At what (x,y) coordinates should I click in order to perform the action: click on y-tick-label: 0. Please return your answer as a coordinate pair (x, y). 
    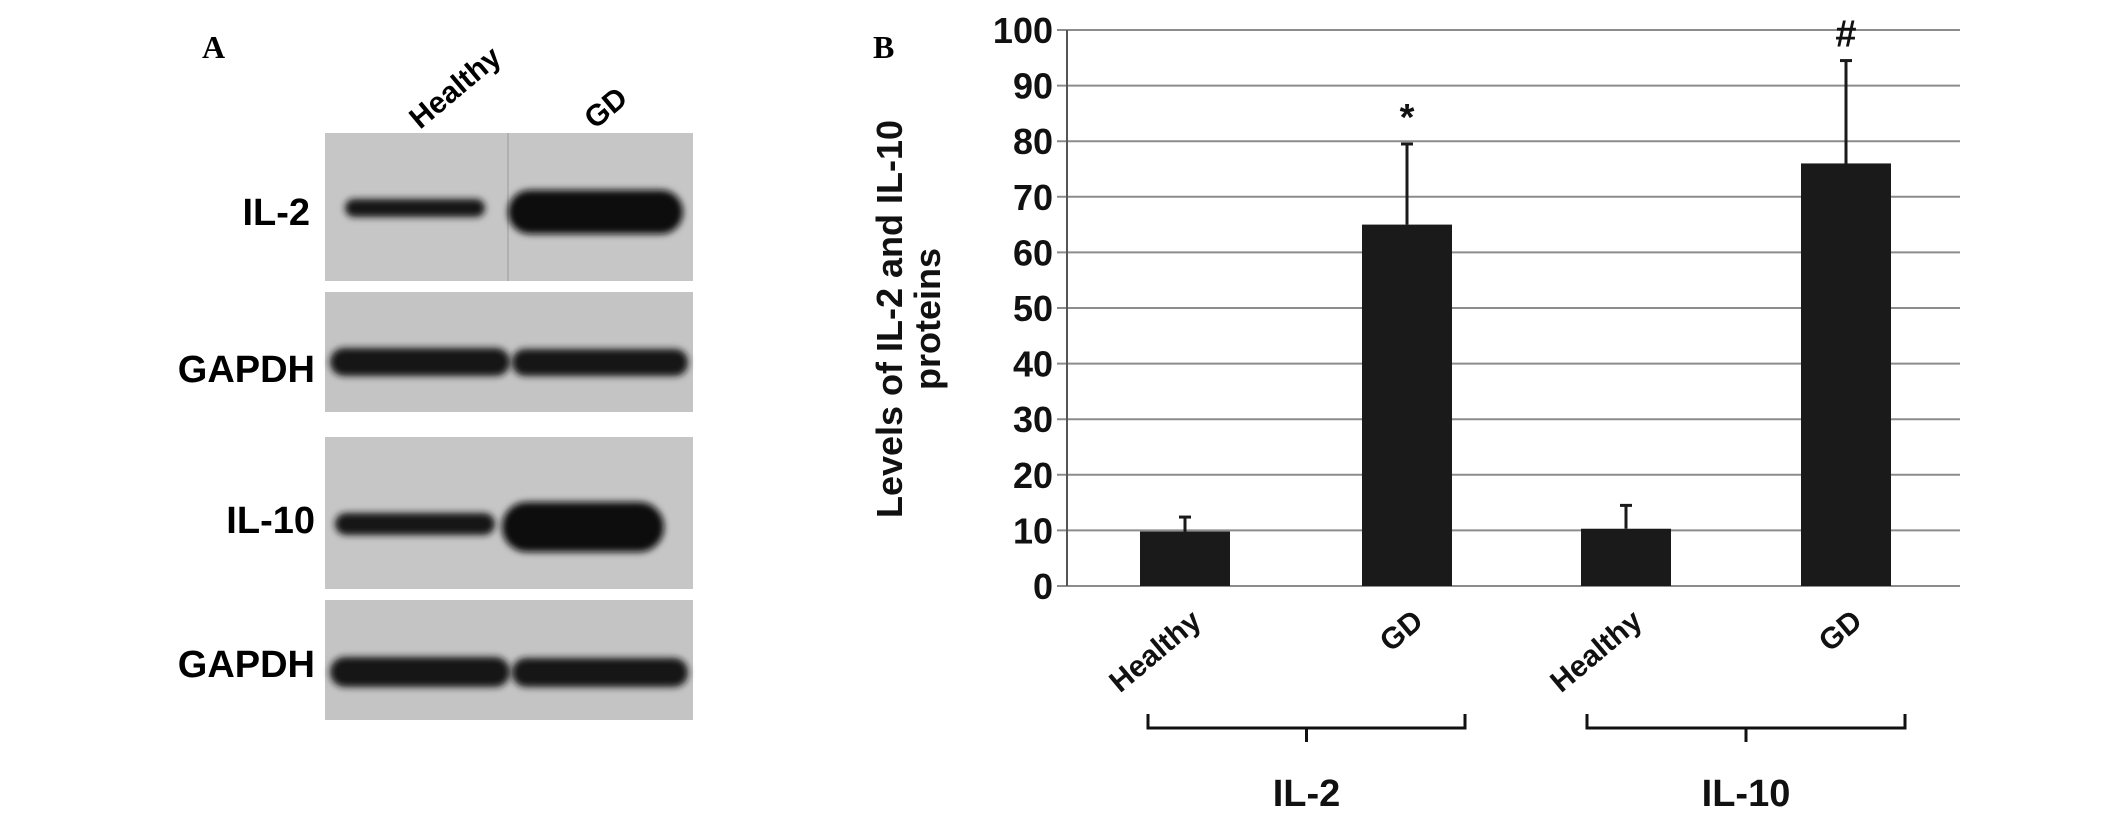
    Looking at the image, I should click on (1043, 586).